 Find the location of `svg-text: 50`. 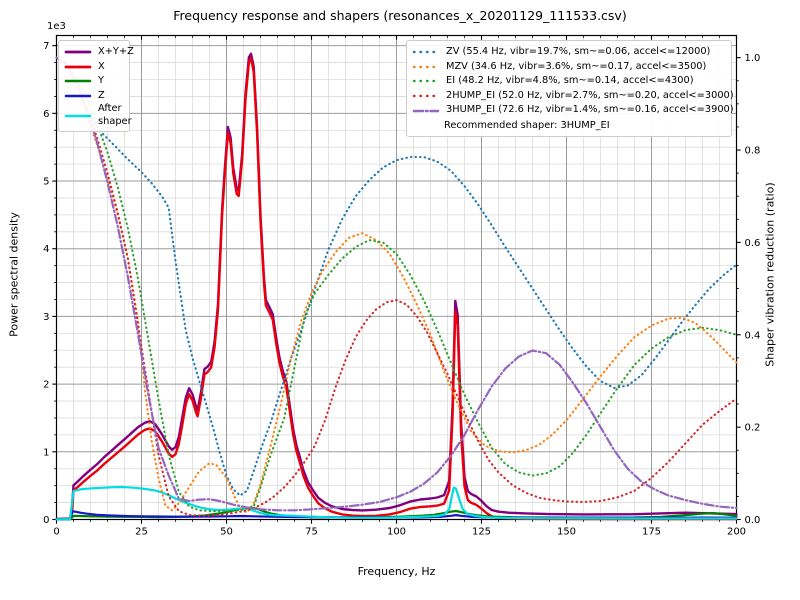

svg-text: 50 is located at coordinates (226, 532).